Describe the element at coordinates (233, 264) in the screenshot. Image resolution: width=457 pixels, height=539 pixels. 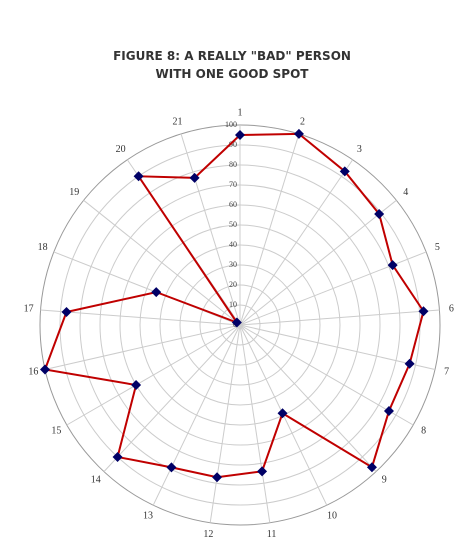
I see `y-tick-label: 30` at that location.